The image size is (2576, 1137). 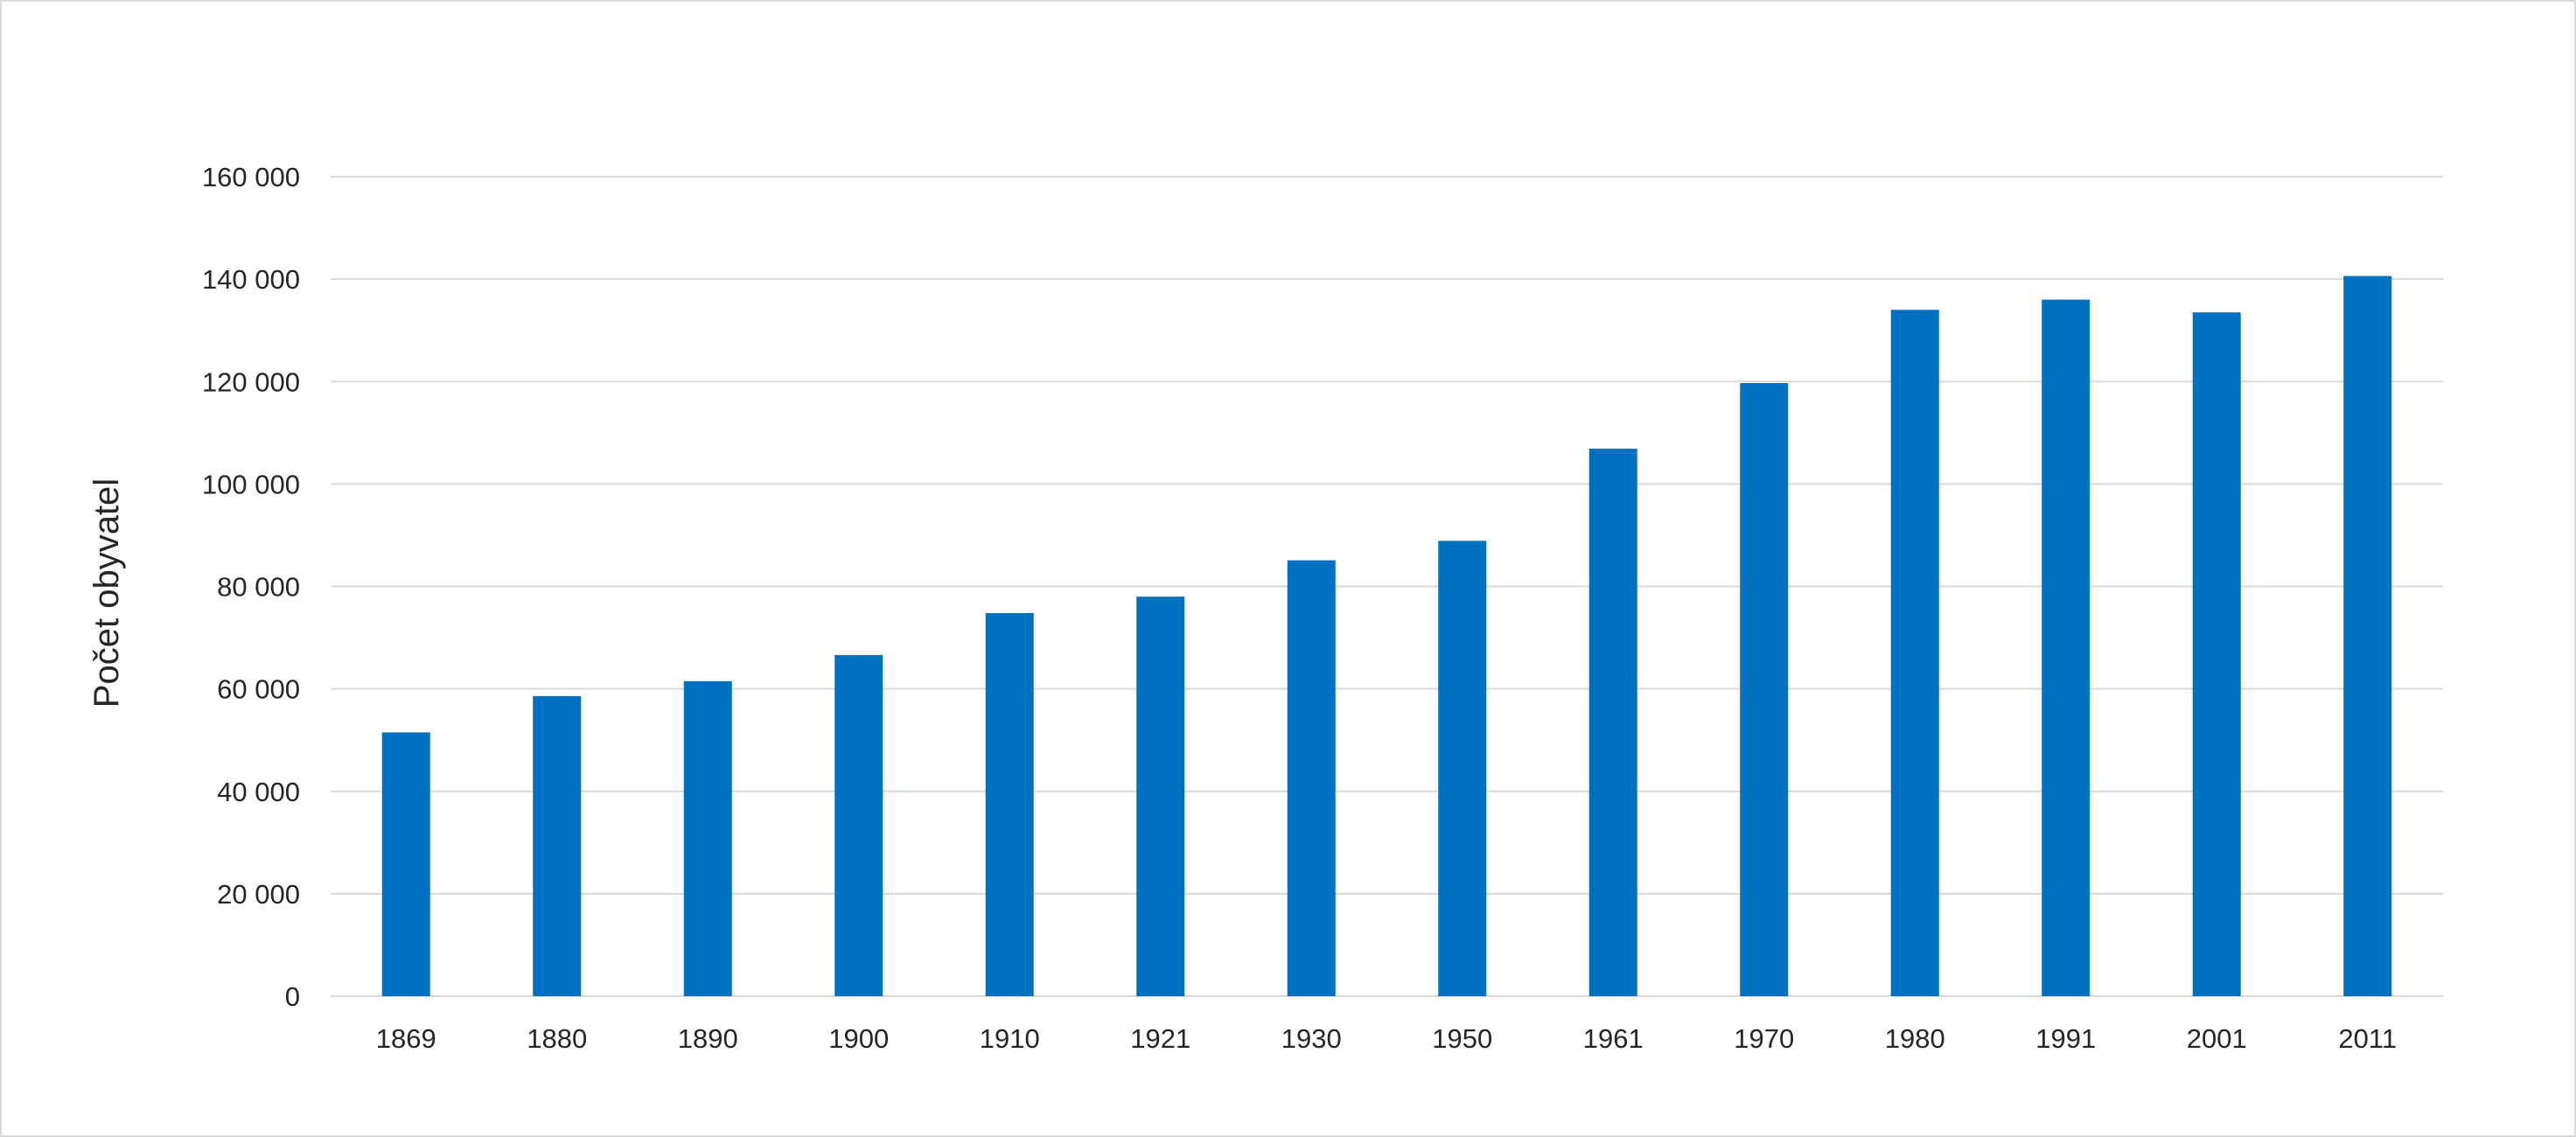 I want to click on x-tick-label: 1950, so click(x=1462, y=1038).